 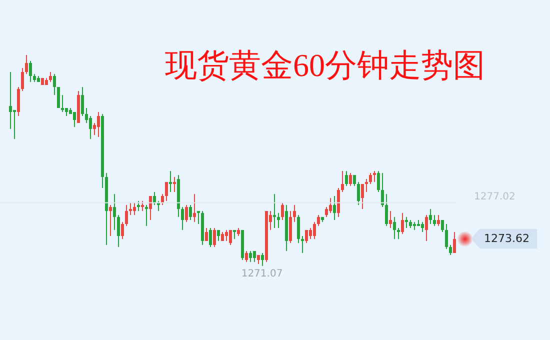 I want to click on chart-title: 现货黄金60分钟走势图, so click(x=325, y=65).